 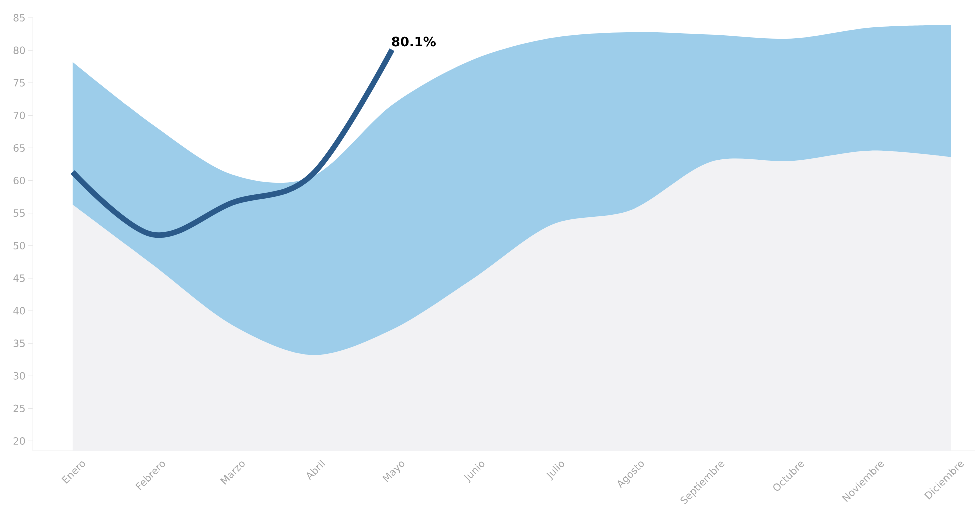 What do you see at coordinates (20, 50) in the screenshot?
I see `y-tick-label: 80` at bounding box center [20, 50].